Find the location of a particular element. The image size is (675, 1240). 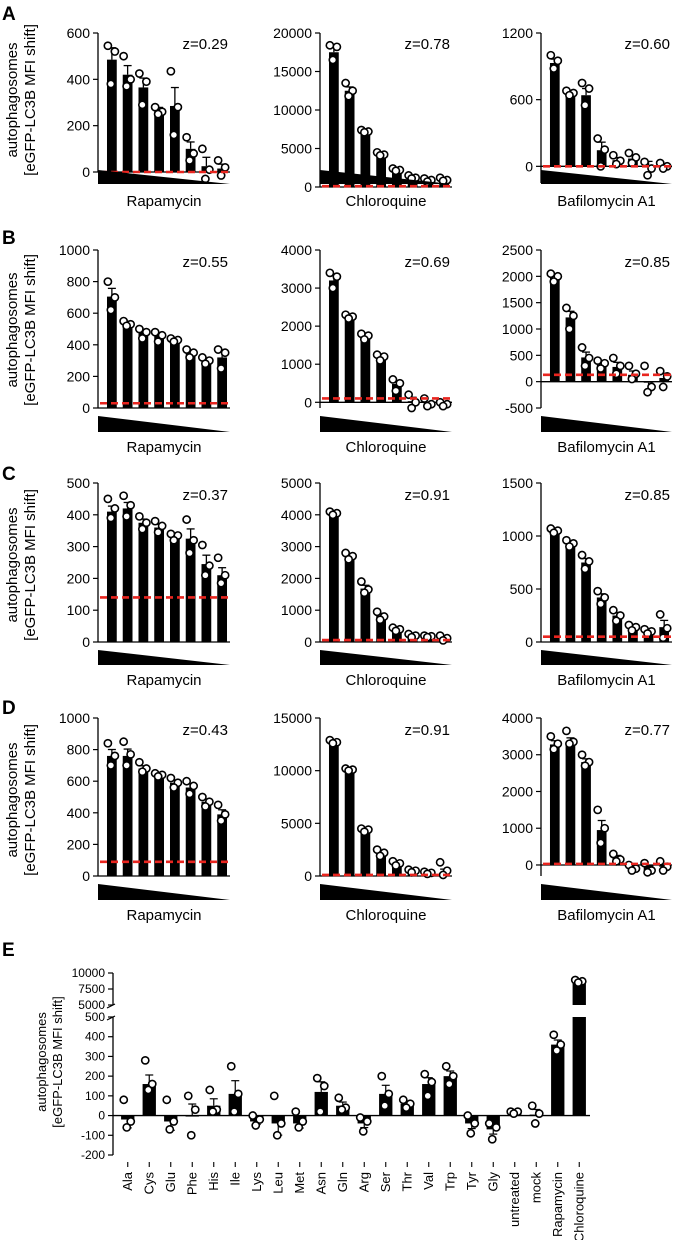

panel-label: A is located at coordinates (9, 14).